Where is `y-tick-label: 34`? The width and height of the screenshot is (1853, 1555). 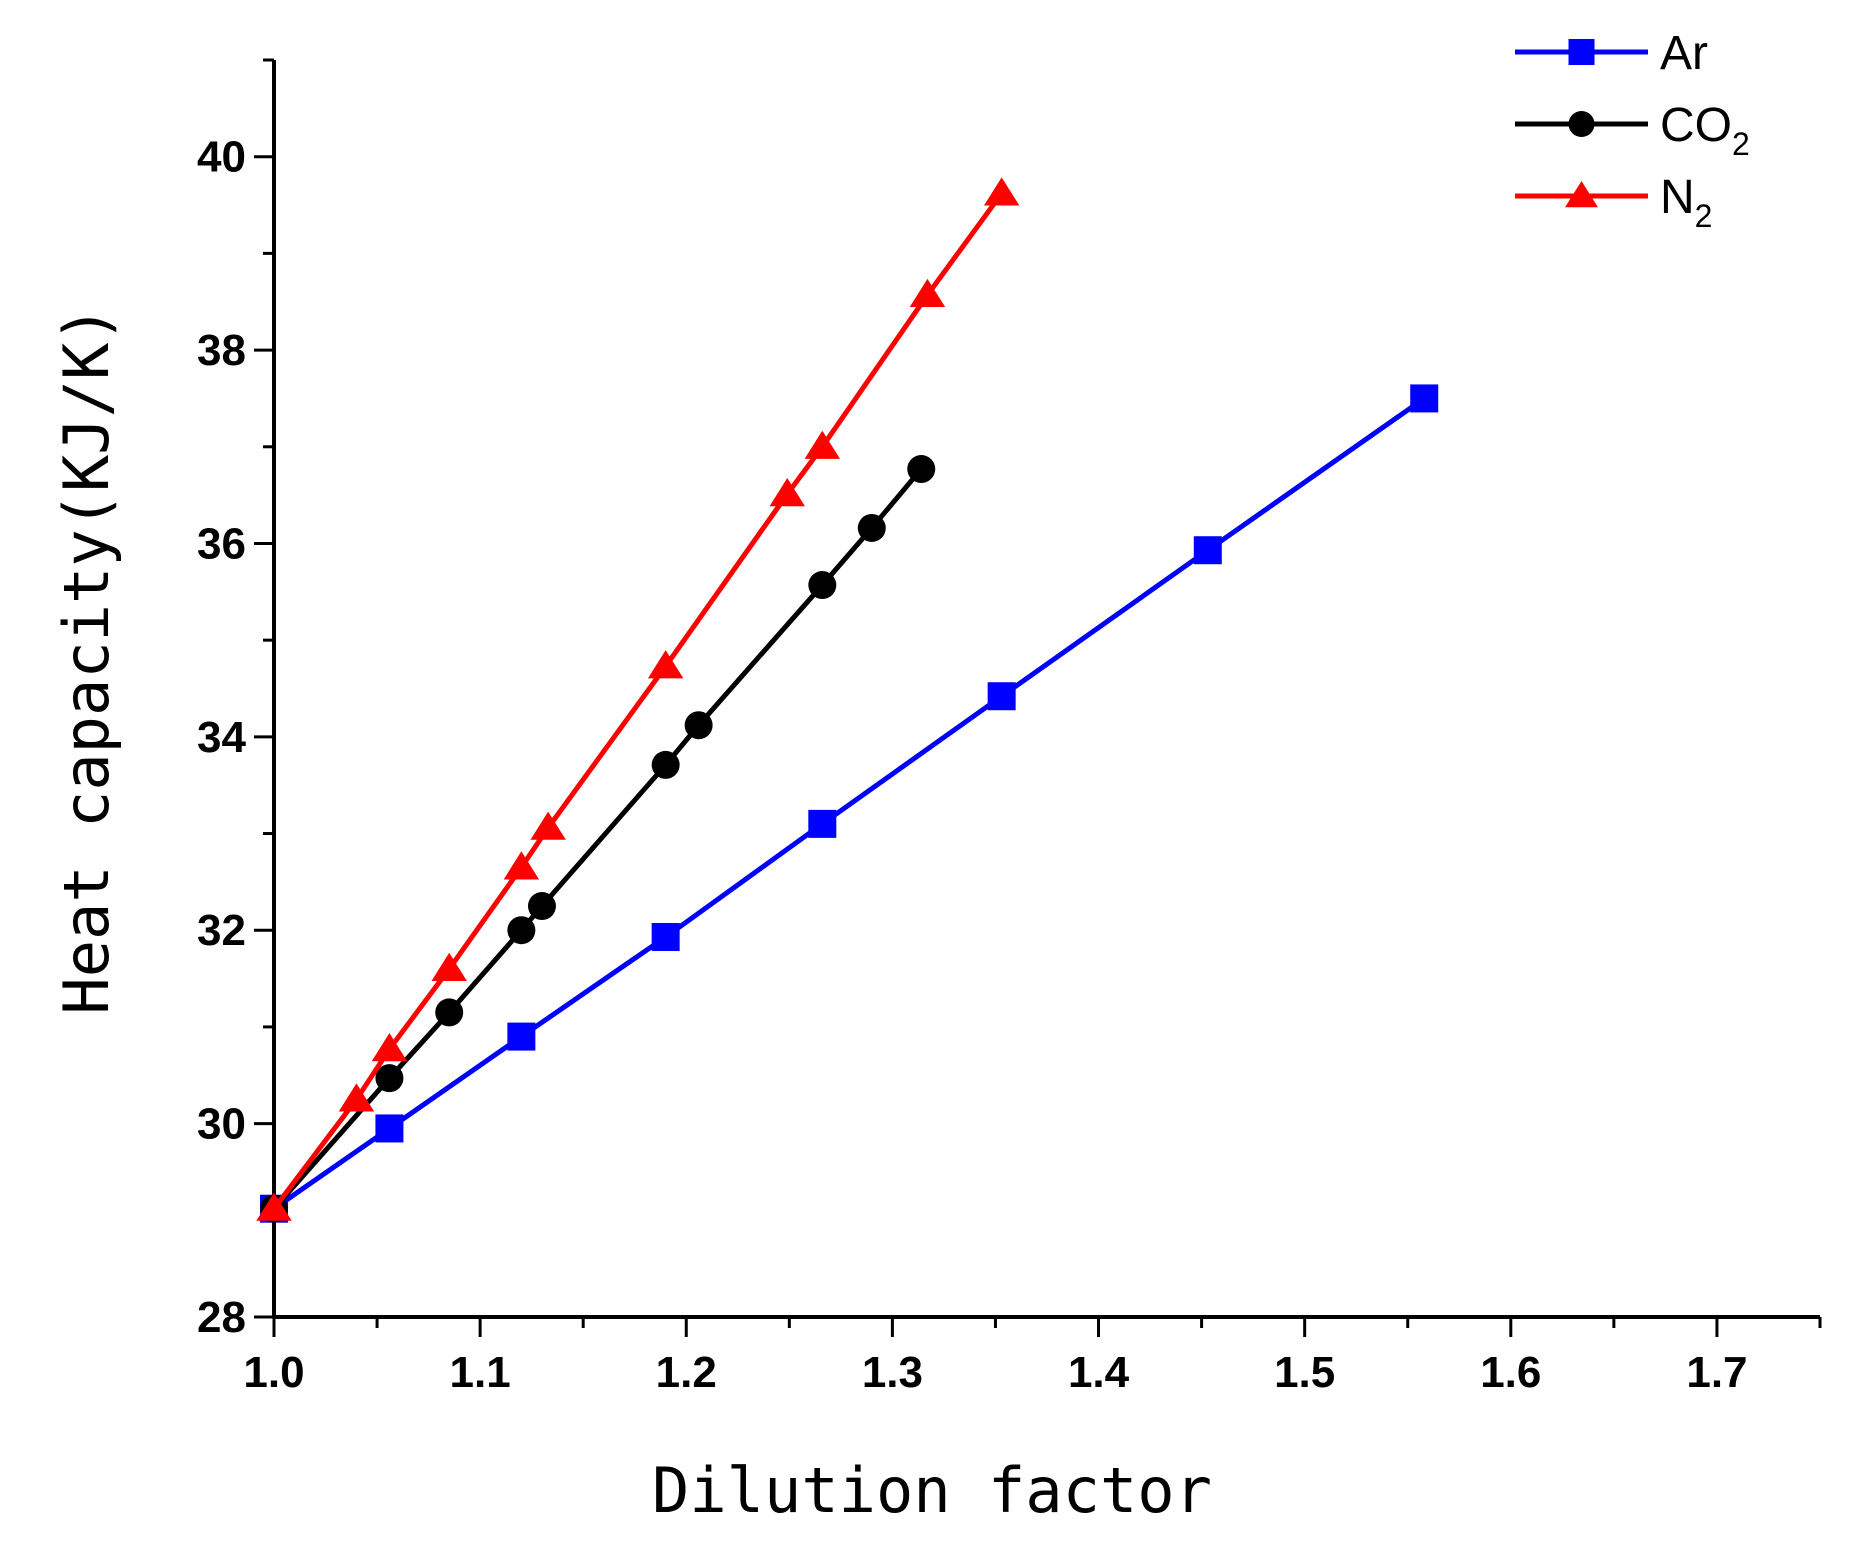
y-tick-label: 34 is located at coordinates (221, 737).